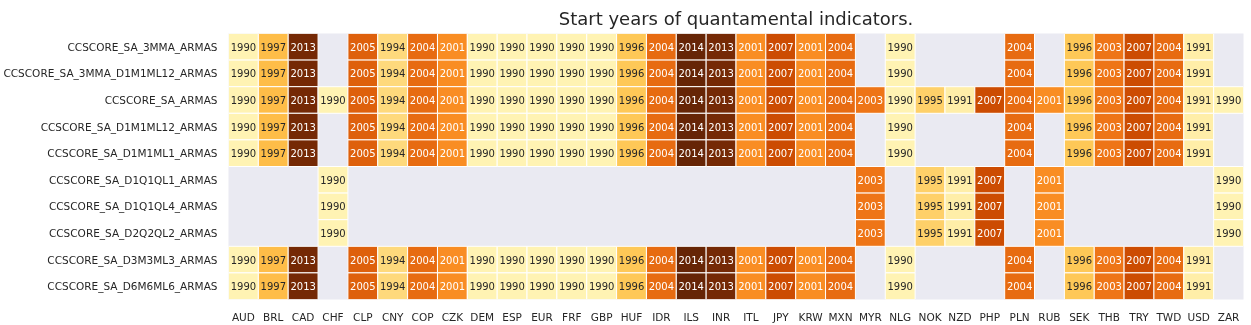  What do you see at coordinates (601, 316) in the screenshot?
I see `x-tick-label: GBP` at bounding box center [601, 316].